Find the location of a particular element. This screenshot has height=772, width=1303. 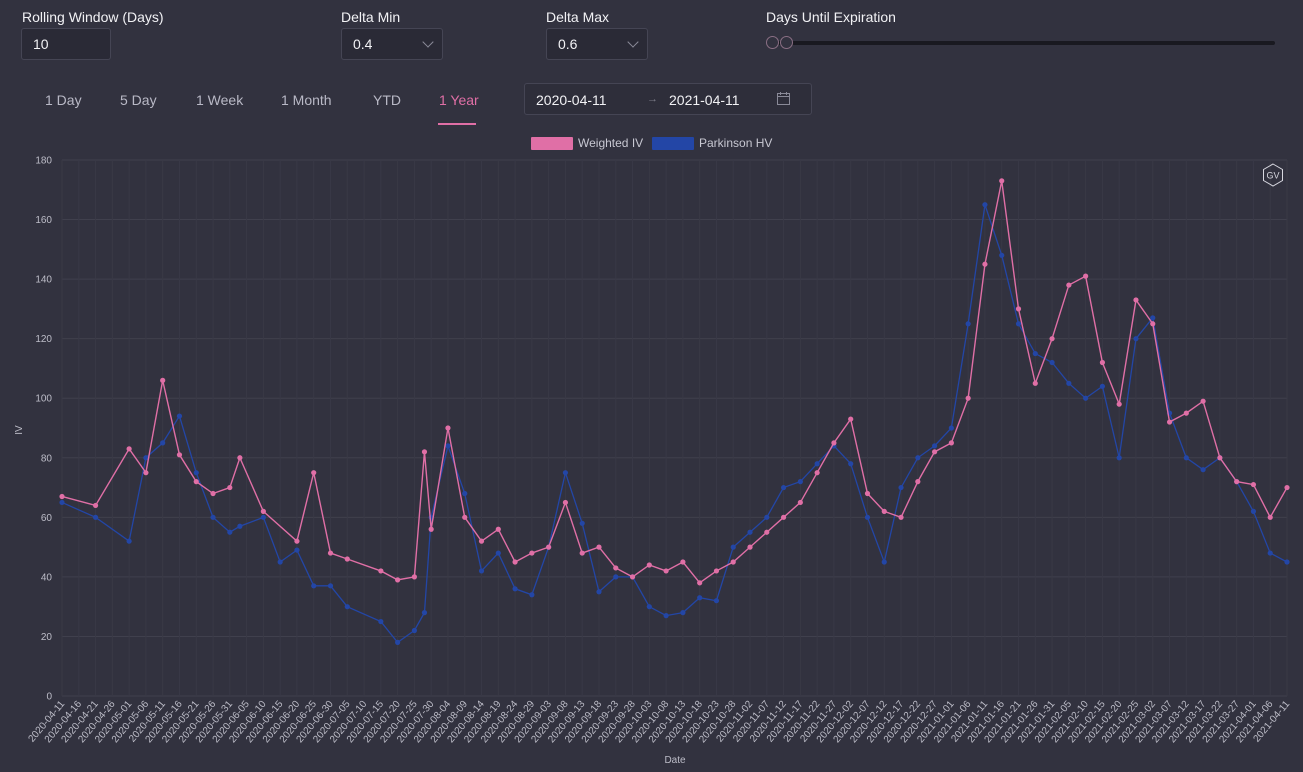

legend-swatch-parkinson-hv is located at coordinates (673, 143).